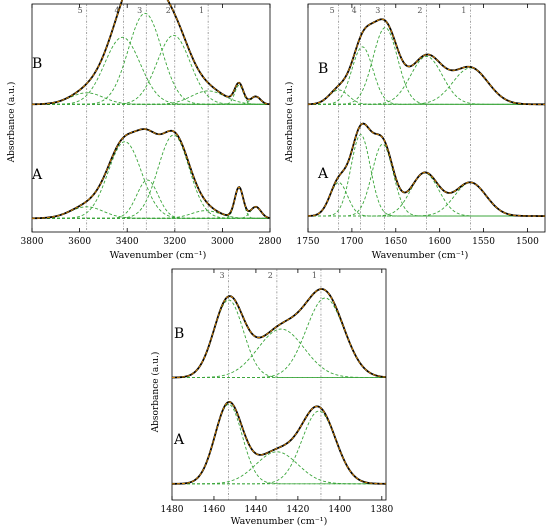  What do you see at coordinates (222, 242) in the screenshot?
I see `x-tick-label: 3000` at bounding box center [222, 242].